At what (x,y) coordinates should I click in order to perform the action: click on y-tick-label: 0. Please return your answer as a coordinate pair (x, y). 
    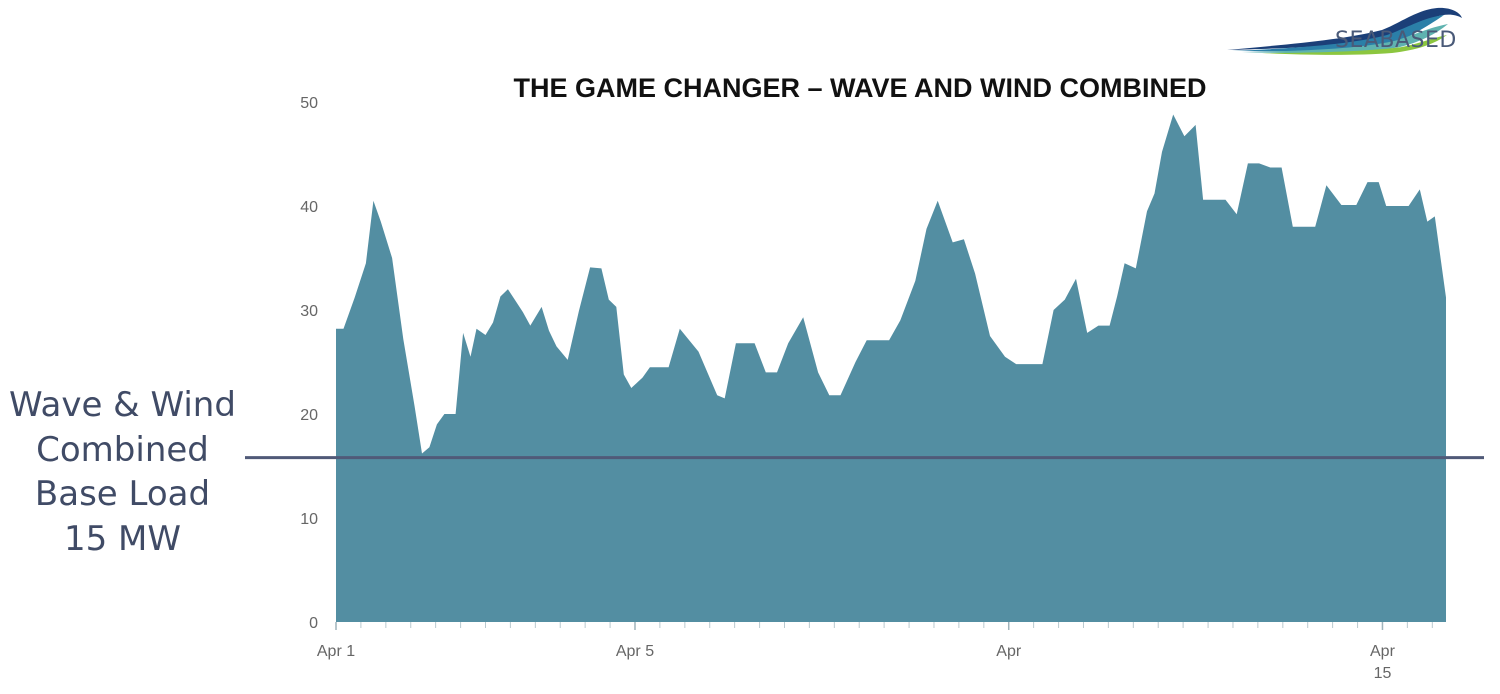
    Looking at the image, I should click on (313, 623).